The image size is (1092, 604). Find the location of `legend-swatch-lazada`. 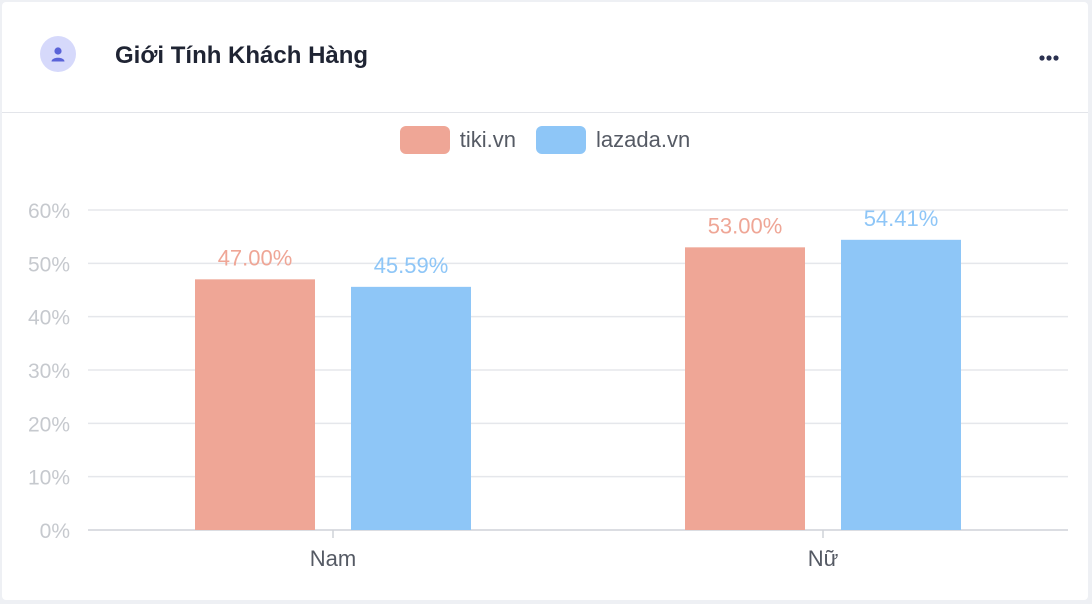

legend-swatch-lazada is located at coordinates (561, 140).